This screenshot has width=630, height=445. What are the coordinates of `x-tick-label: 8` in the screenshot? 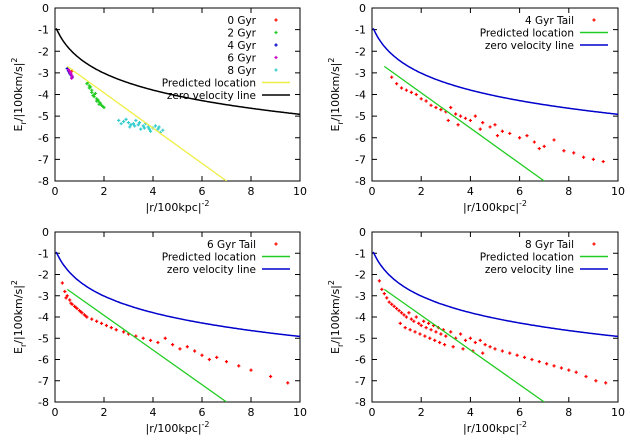 It's located at (251, 412).